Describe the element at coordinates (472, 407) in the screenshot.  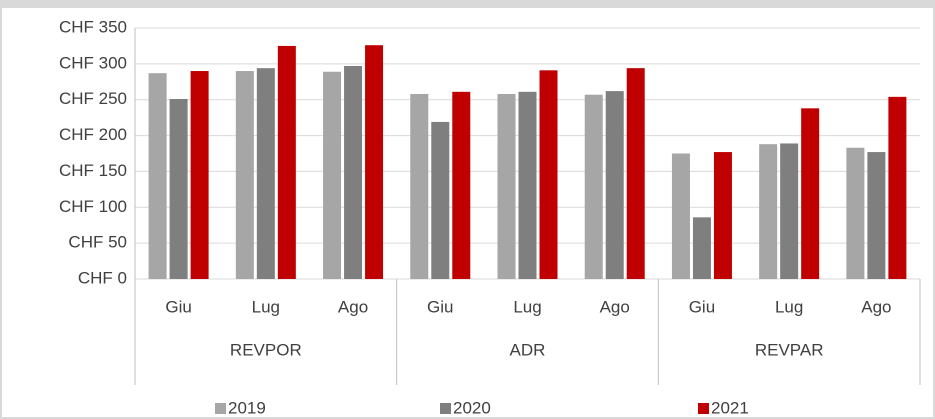
I see `legend-label: 2020` at that location.